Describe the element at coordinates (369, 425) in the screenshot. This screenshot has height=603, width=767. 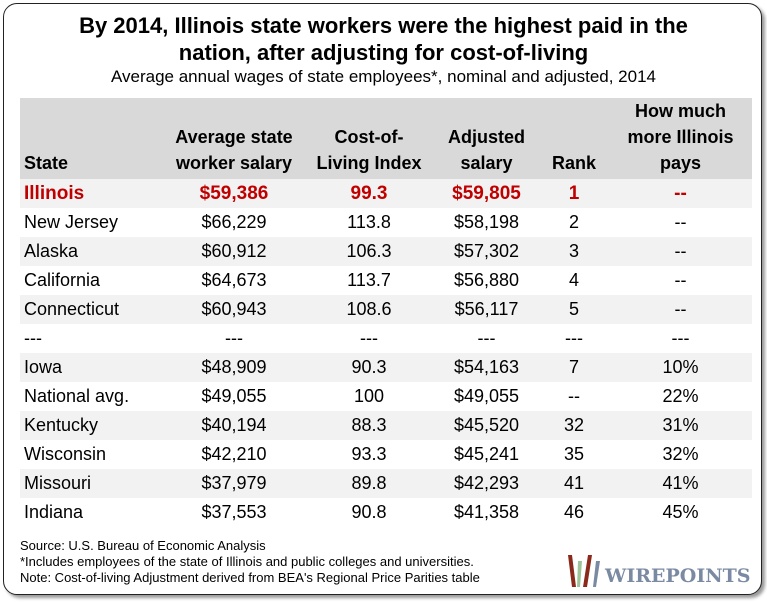
I see `cell-col-index: 88.3` at that location.